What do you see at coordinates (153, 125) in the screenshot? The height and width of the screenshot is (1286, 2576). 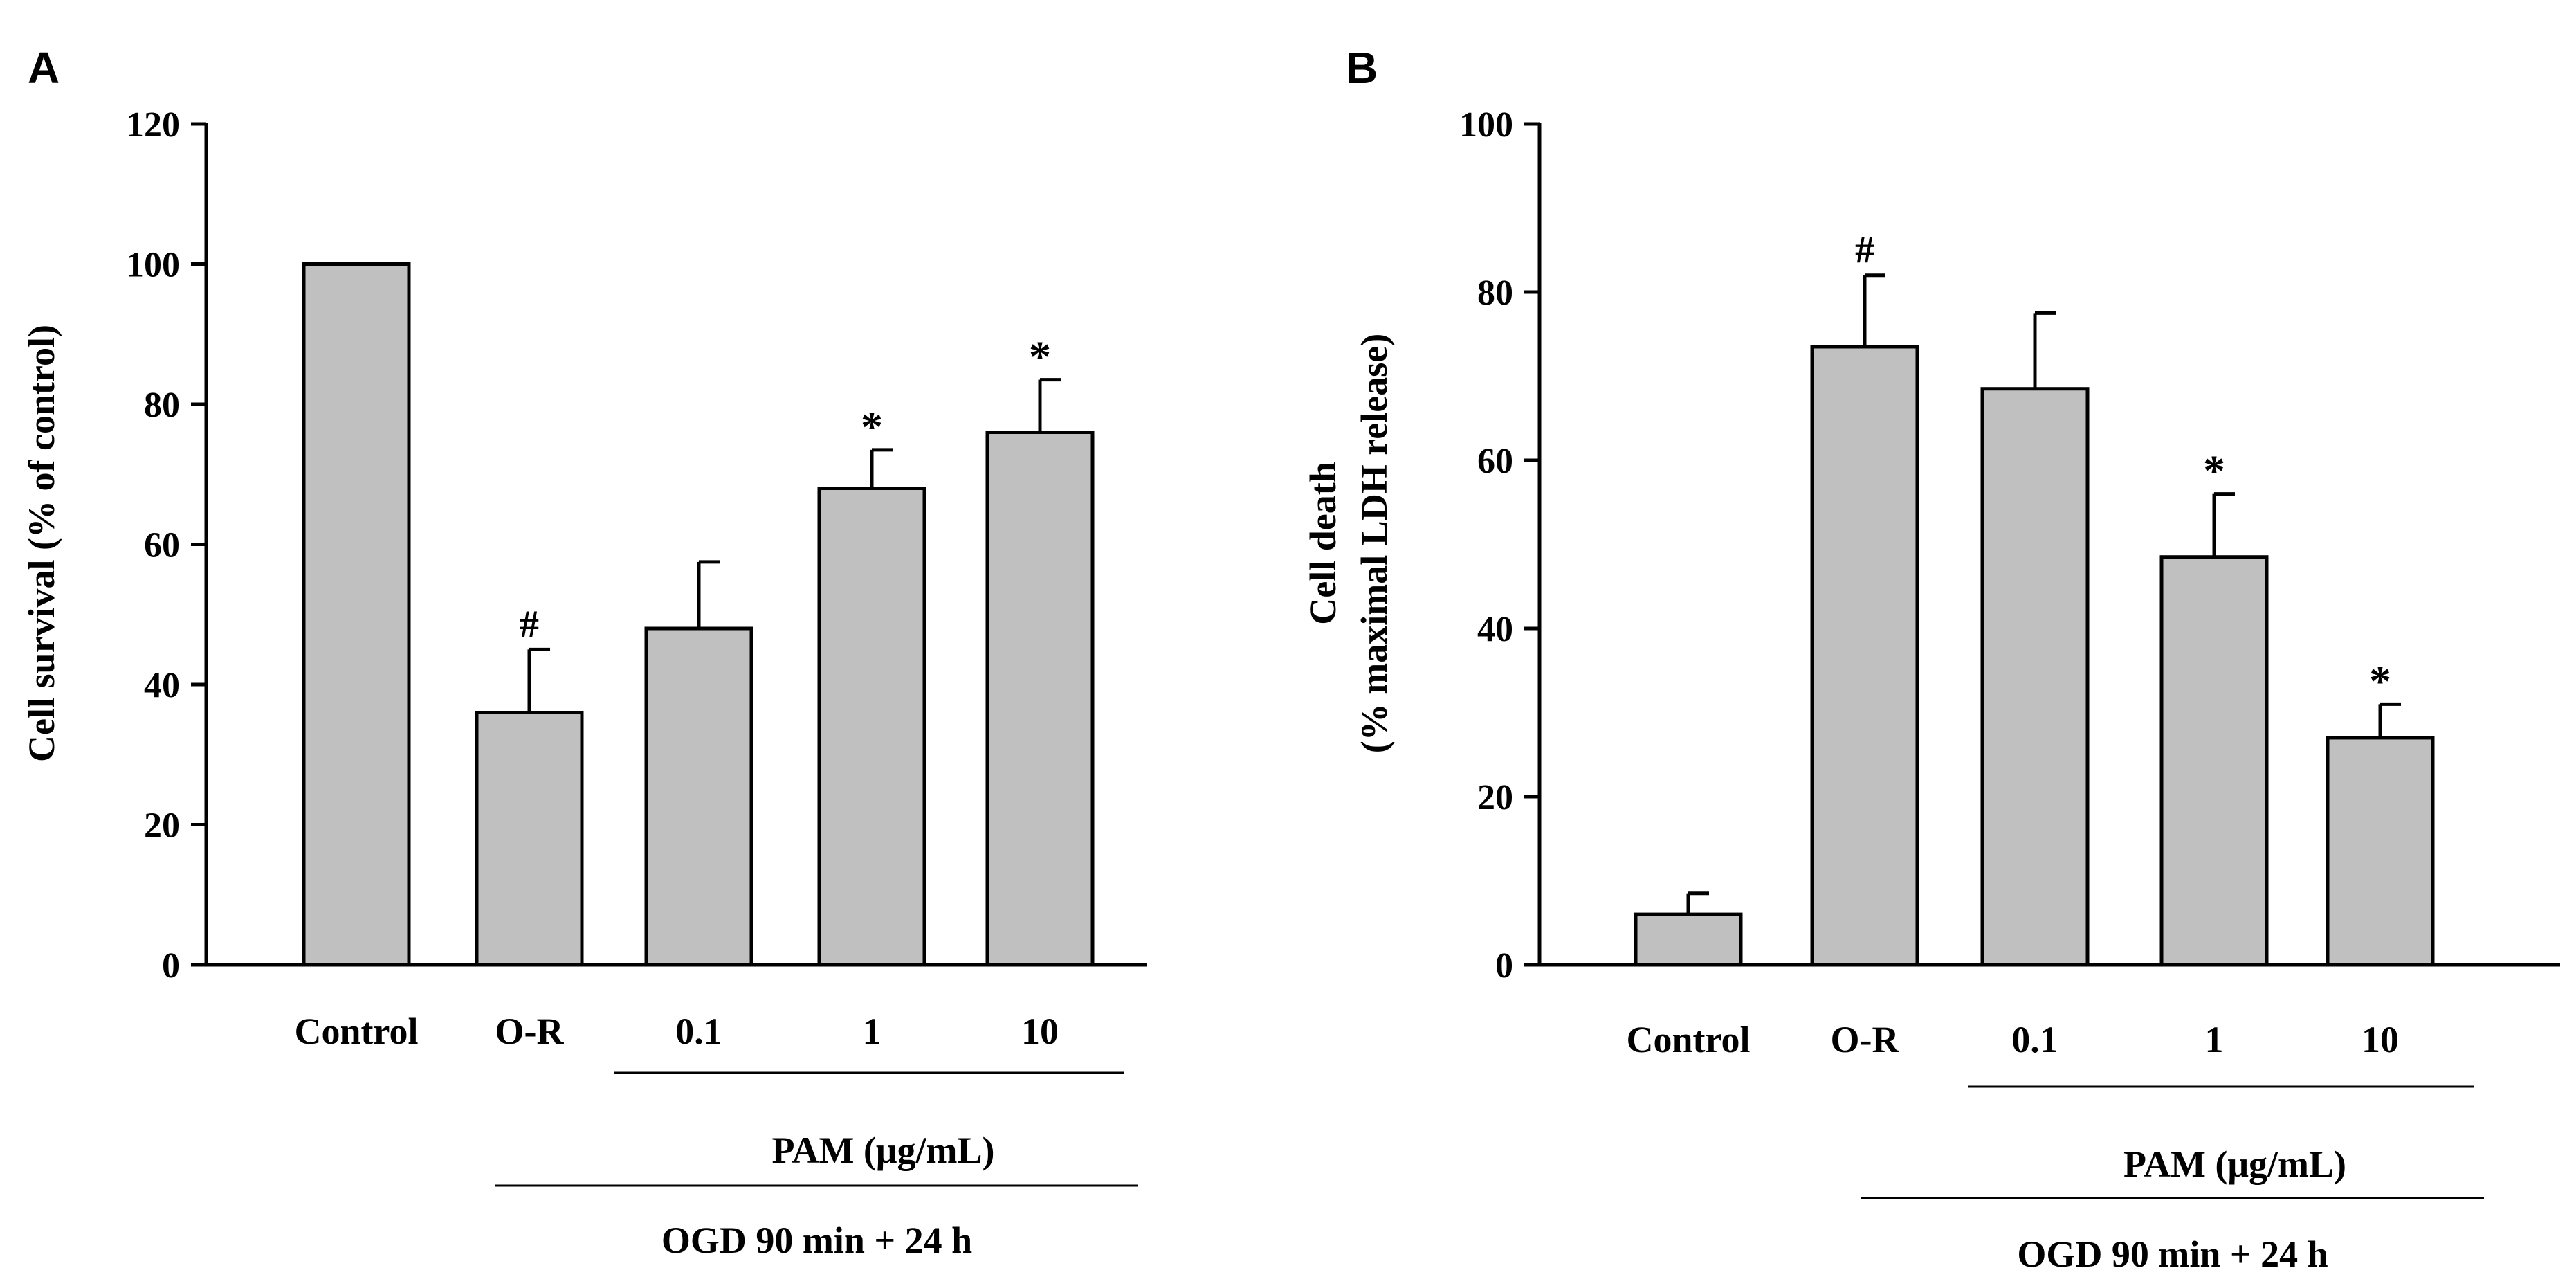 I see `y-tick-label: 120` at bounding box center [153, 125].